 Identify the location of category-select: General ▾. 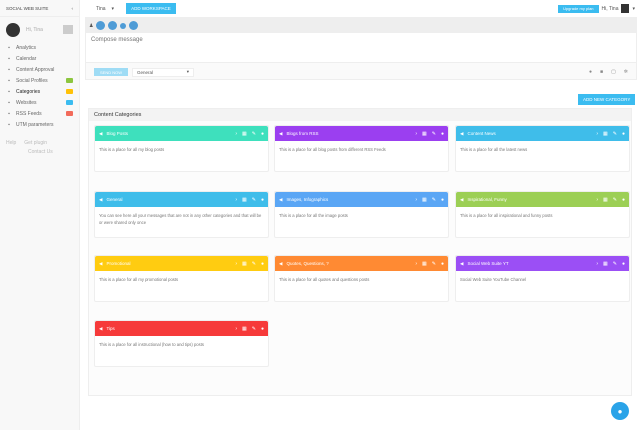
(163, 72).